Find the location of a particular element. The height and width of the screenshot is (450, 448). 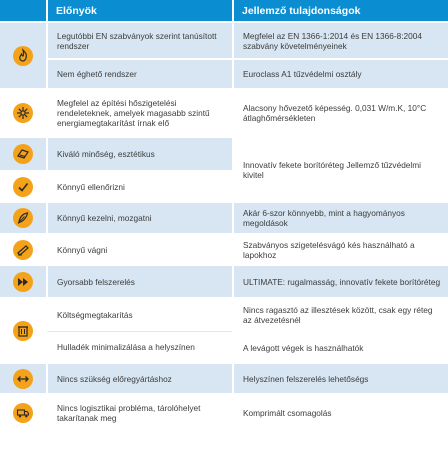

cutter-icon is located at coordinates (23, 249).